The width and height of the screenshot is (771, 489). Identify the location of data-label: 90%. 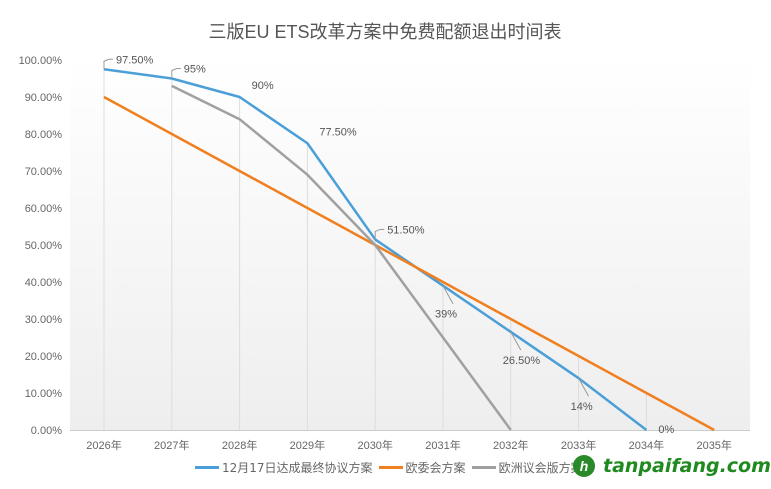
(263, 86).